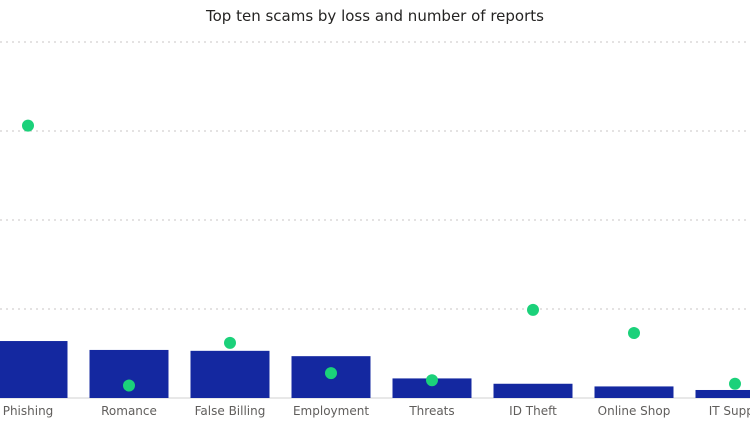 Image resolution: width=750 pixels, height=430 pixels. Describe the element at coordinates (28, 411) in the screenshot. I see `category-label: Phishing` at that location.